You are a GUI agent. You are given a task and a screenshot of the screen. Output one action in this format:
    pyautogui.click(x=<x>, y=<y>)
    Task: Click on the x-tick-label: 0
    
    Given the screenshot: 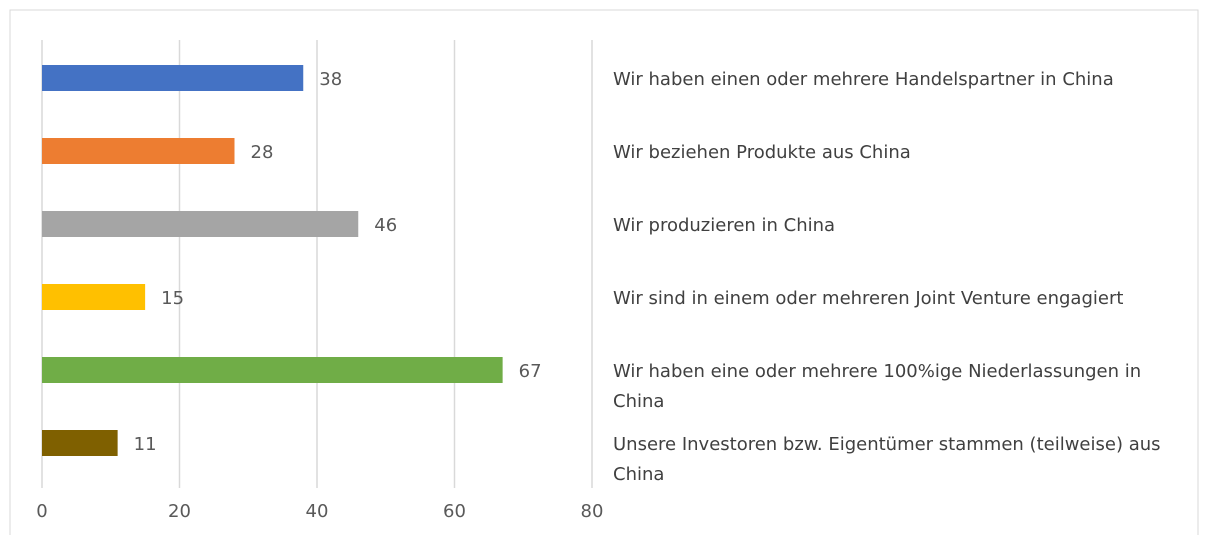 What is the action you would take?
    pyautogui.click(x=41, y=511)
    